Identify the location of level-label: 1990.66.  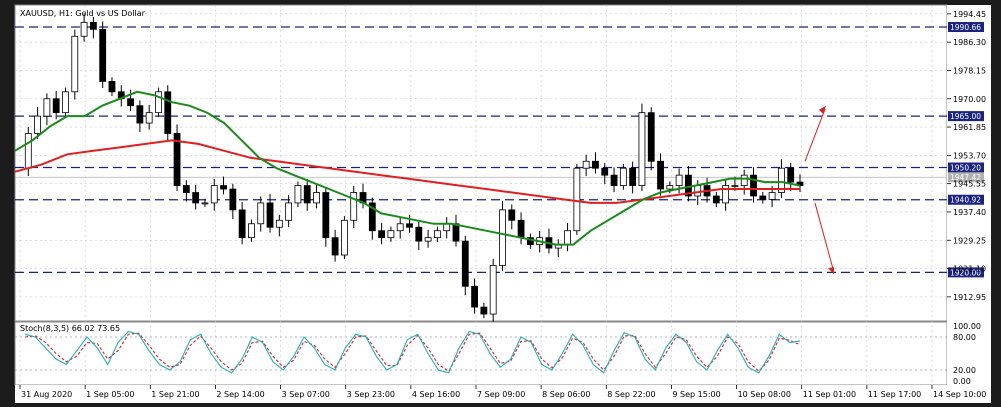
(965, 27).